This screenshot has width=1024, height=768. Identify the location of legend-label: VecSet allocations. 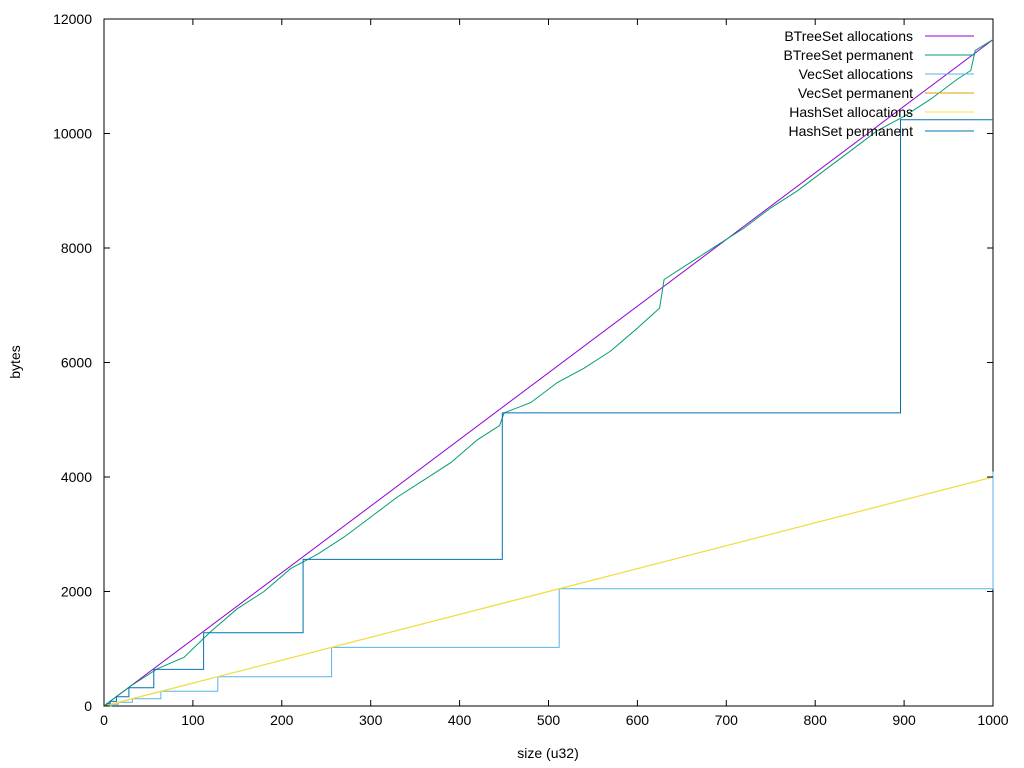
(856, 74).